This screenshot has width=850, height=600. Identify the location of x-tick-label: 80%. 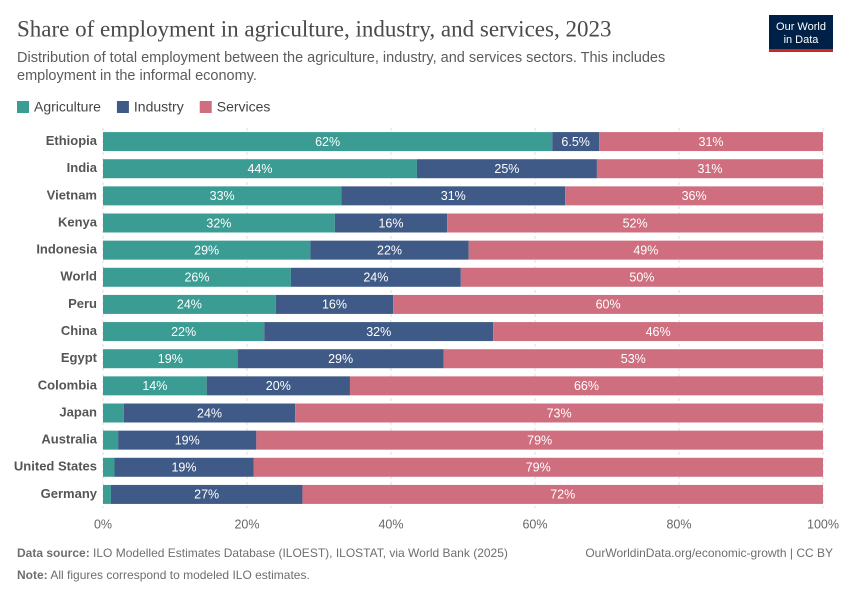
(678, 524).